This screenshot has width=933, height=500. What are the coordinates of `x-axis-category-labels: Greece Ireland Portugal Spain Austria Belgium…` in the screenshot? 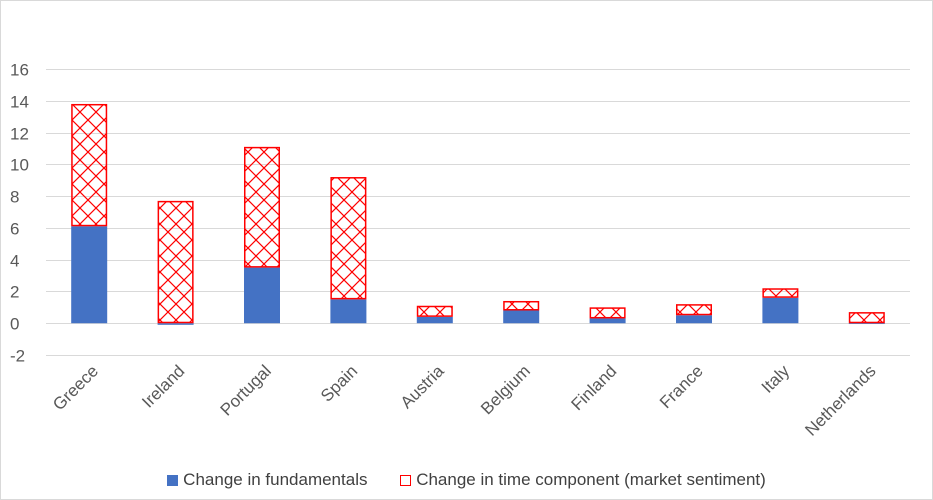 It's located at (464, 400).